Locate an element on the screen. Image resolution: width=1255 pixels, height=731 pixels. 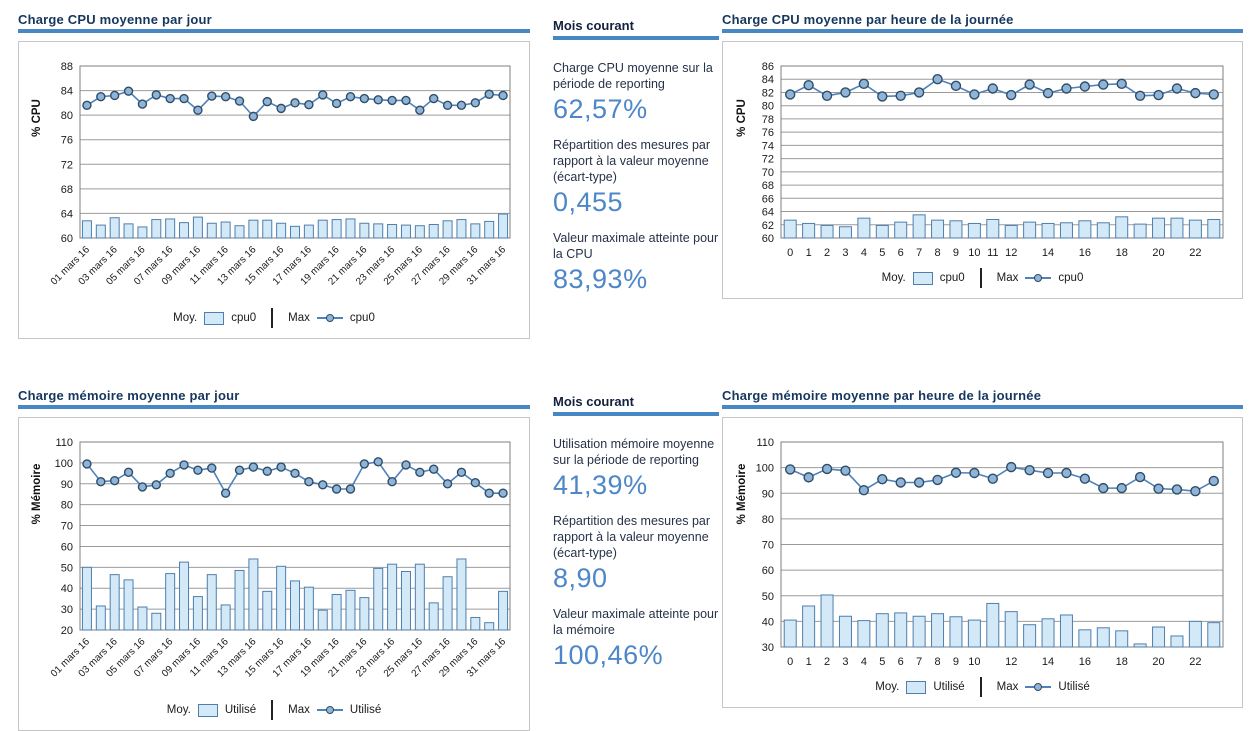
legend-moy-series: cpu0 is located at coordinates (244, 318).